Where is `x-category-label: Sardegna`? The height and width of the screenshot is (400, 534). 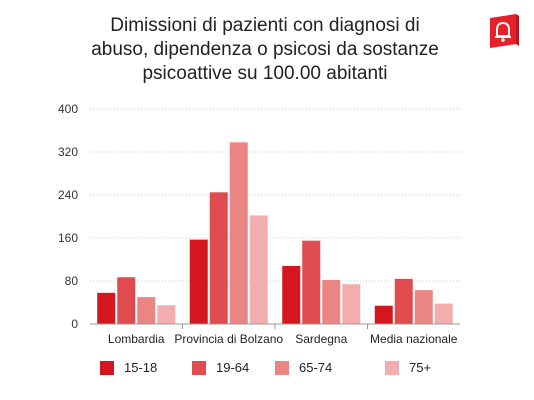 x-category-label: Sardegna is located at coordinates (321, 339).